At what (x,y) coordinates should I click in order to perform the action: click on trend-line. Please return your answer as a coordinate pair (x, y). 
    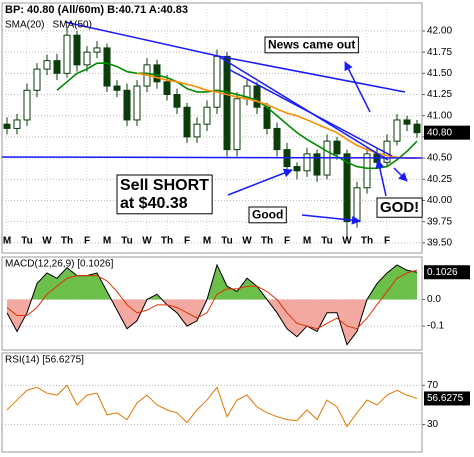
    Looking at the image, I should click on (311, 113).